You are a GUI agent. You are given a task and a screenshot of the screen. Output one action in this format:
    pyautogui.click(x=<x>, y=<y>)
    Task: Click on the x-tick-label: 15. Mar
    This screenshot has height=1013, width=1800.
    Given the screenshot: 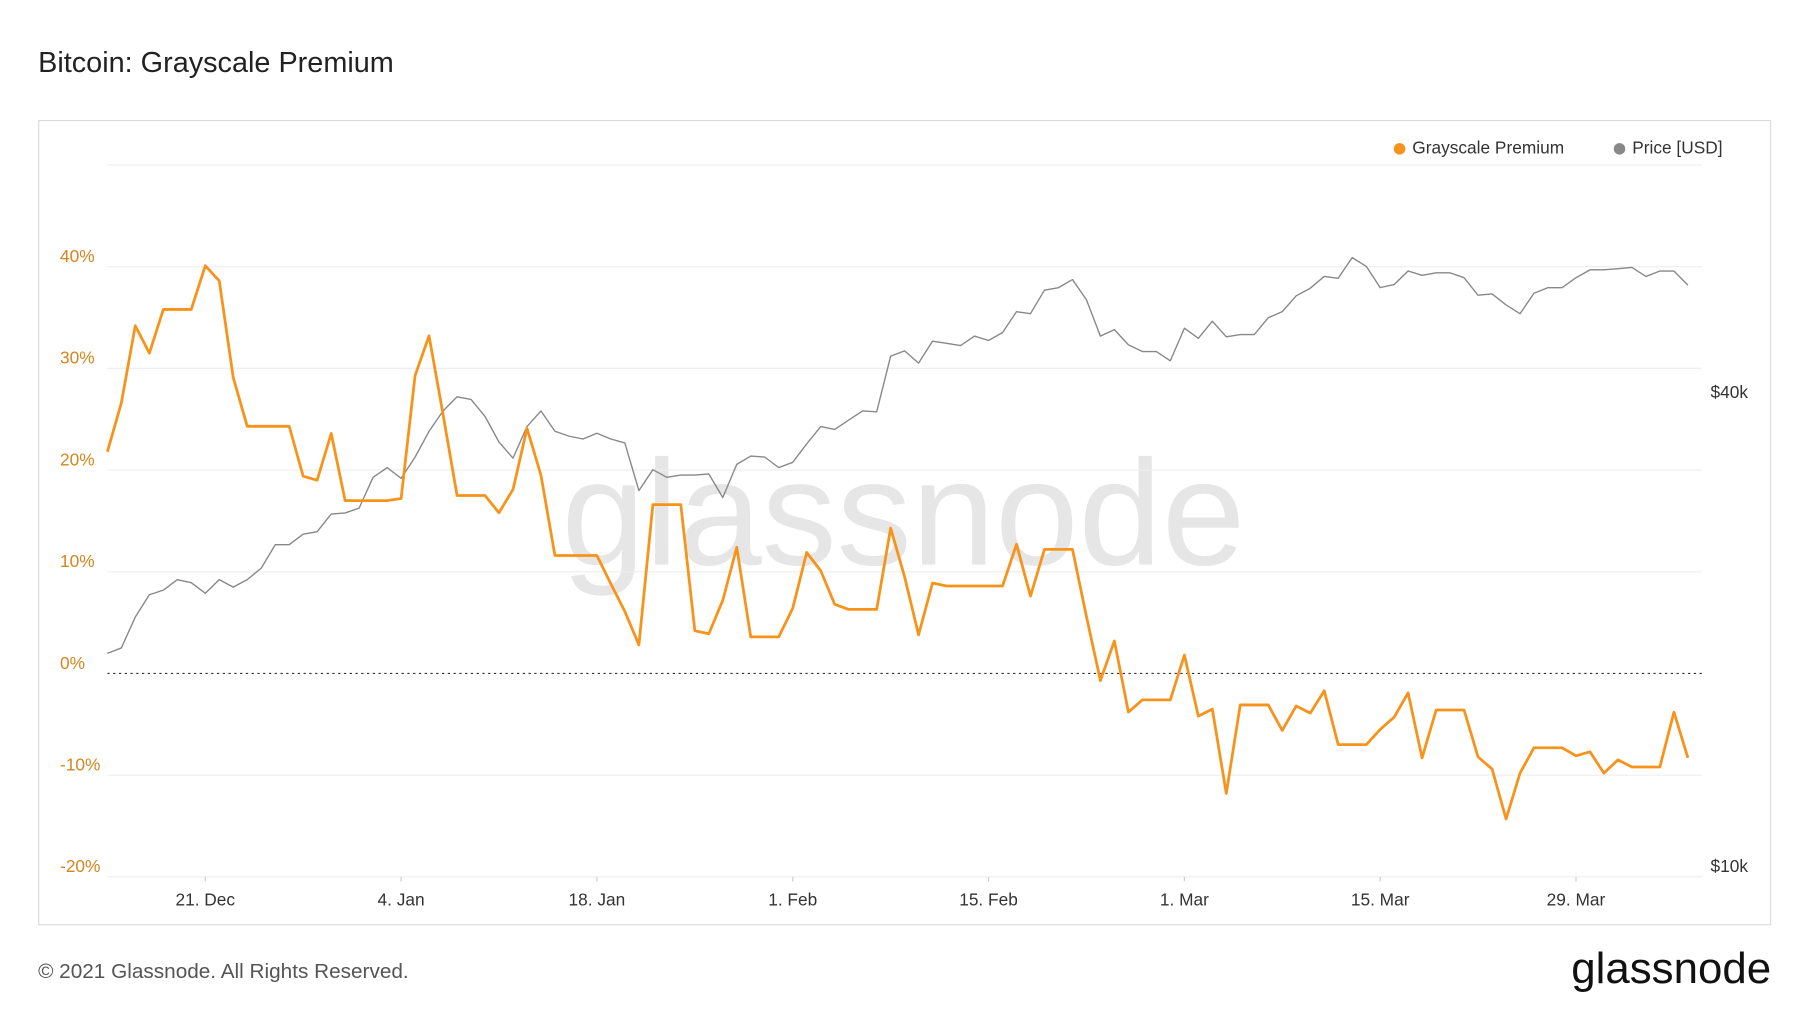 What is the action you would take?
    pyautogui.click(x=1380, y=900)
    